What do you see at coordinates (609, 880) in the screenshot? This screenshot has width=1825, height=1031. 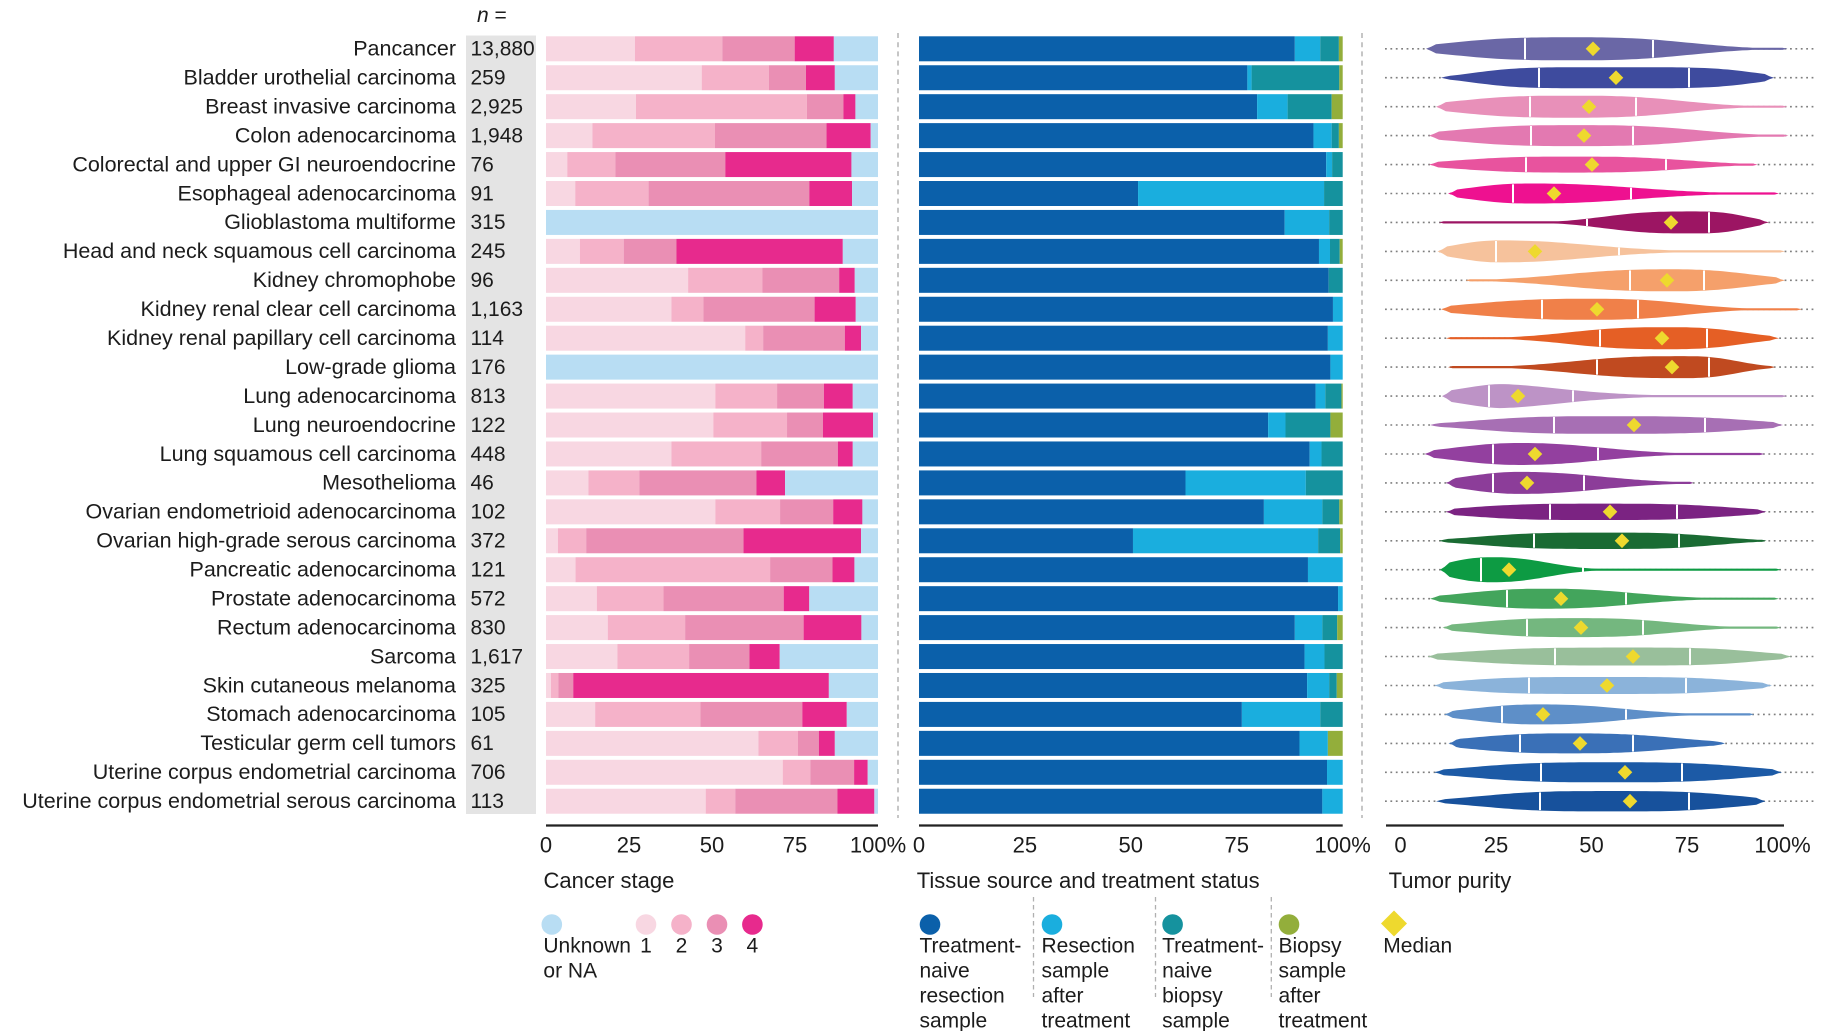 I see `svg-text: Cancer stage` at bounding box center [609, 880].